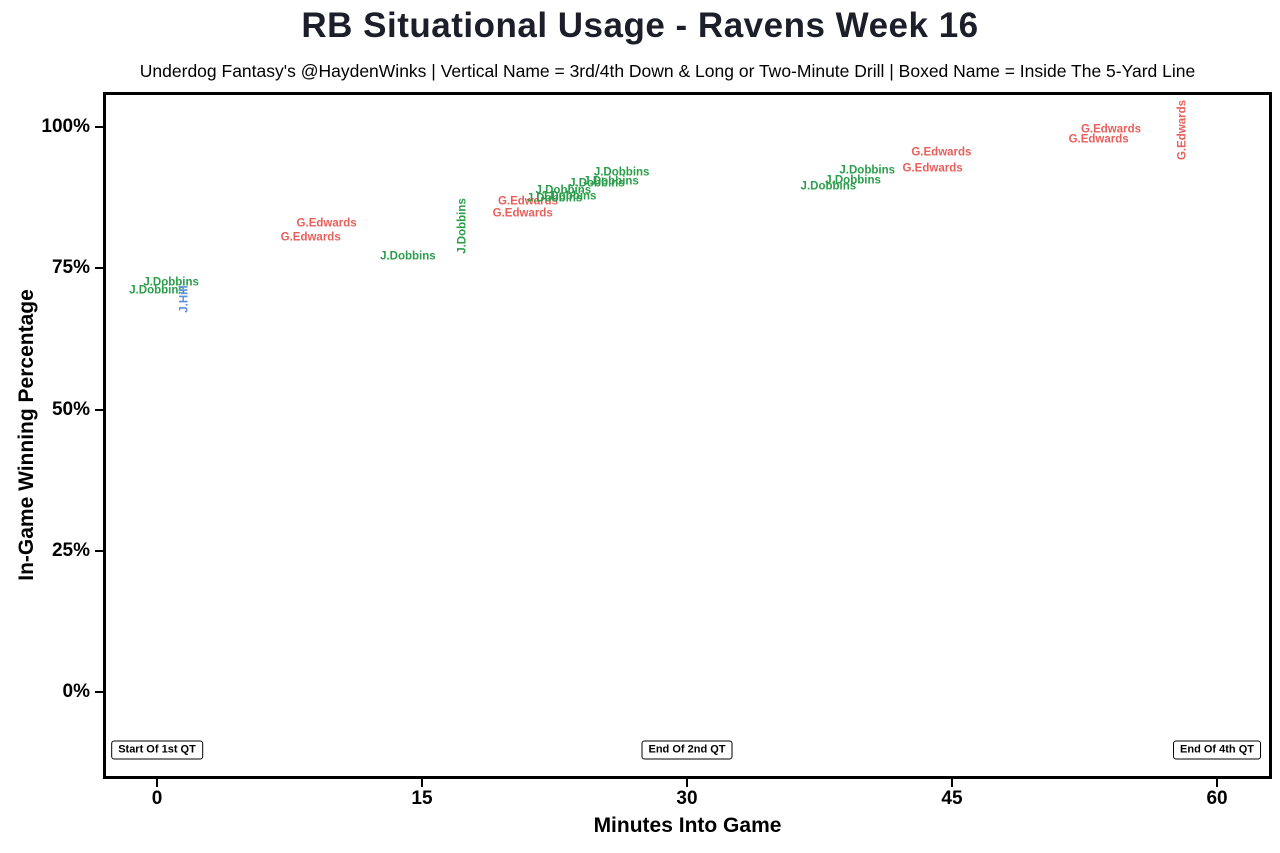 This screenshot has width=1280, height=853. Describe the element at coordinates (76, 691) in the screenshot. I see `y-tick-label: 0%` at that location.